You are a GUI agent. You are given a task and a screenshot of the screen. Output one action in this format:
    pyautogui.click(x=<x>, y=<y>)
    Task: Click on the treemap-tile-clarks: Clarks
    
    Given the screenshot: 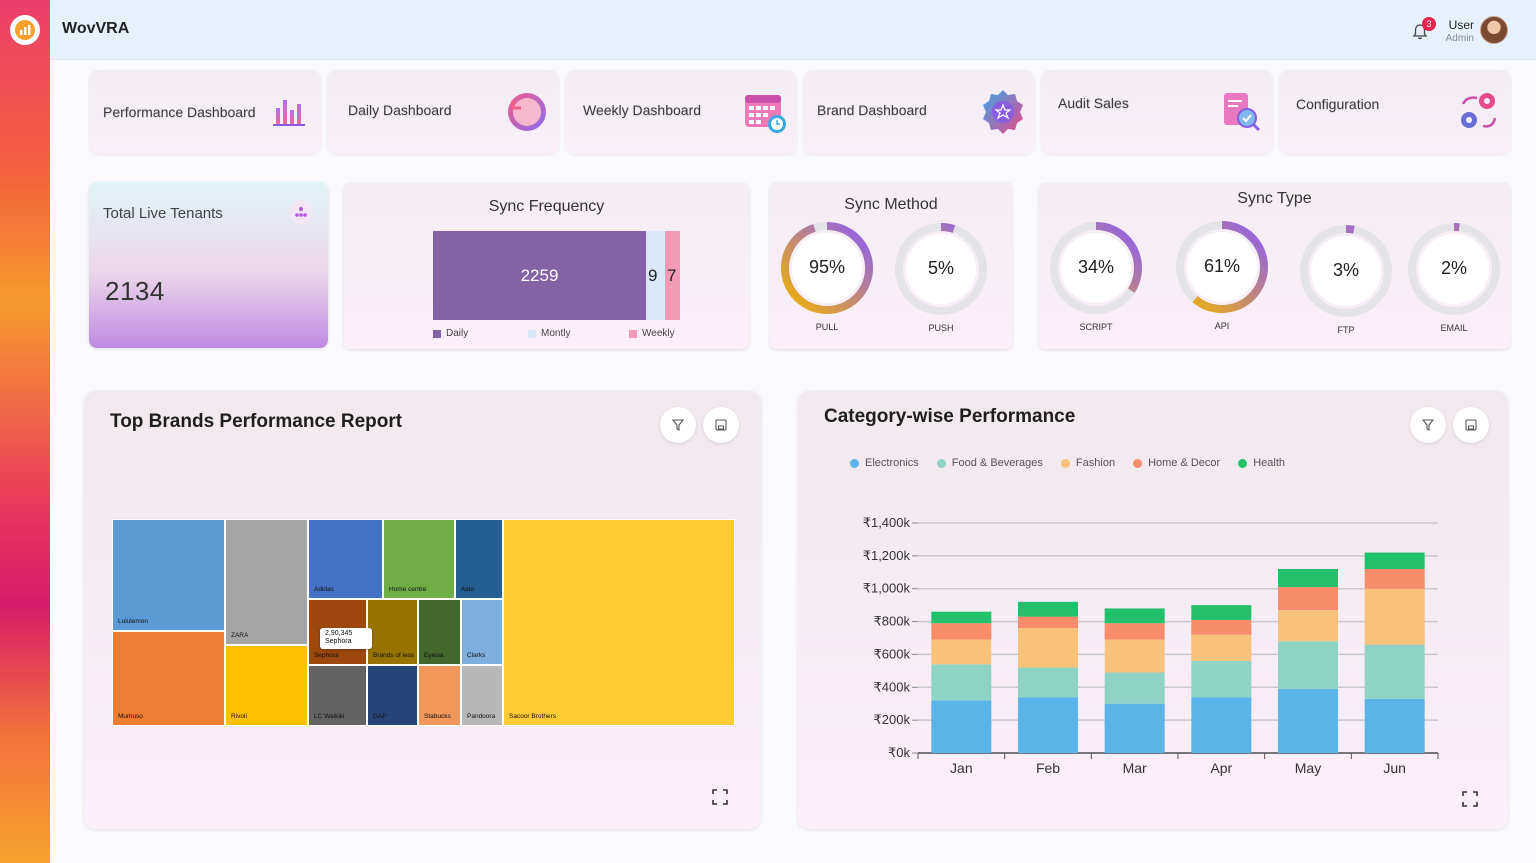 What is the action you would take?
    pyautogui.click(x=482, y=632)
    